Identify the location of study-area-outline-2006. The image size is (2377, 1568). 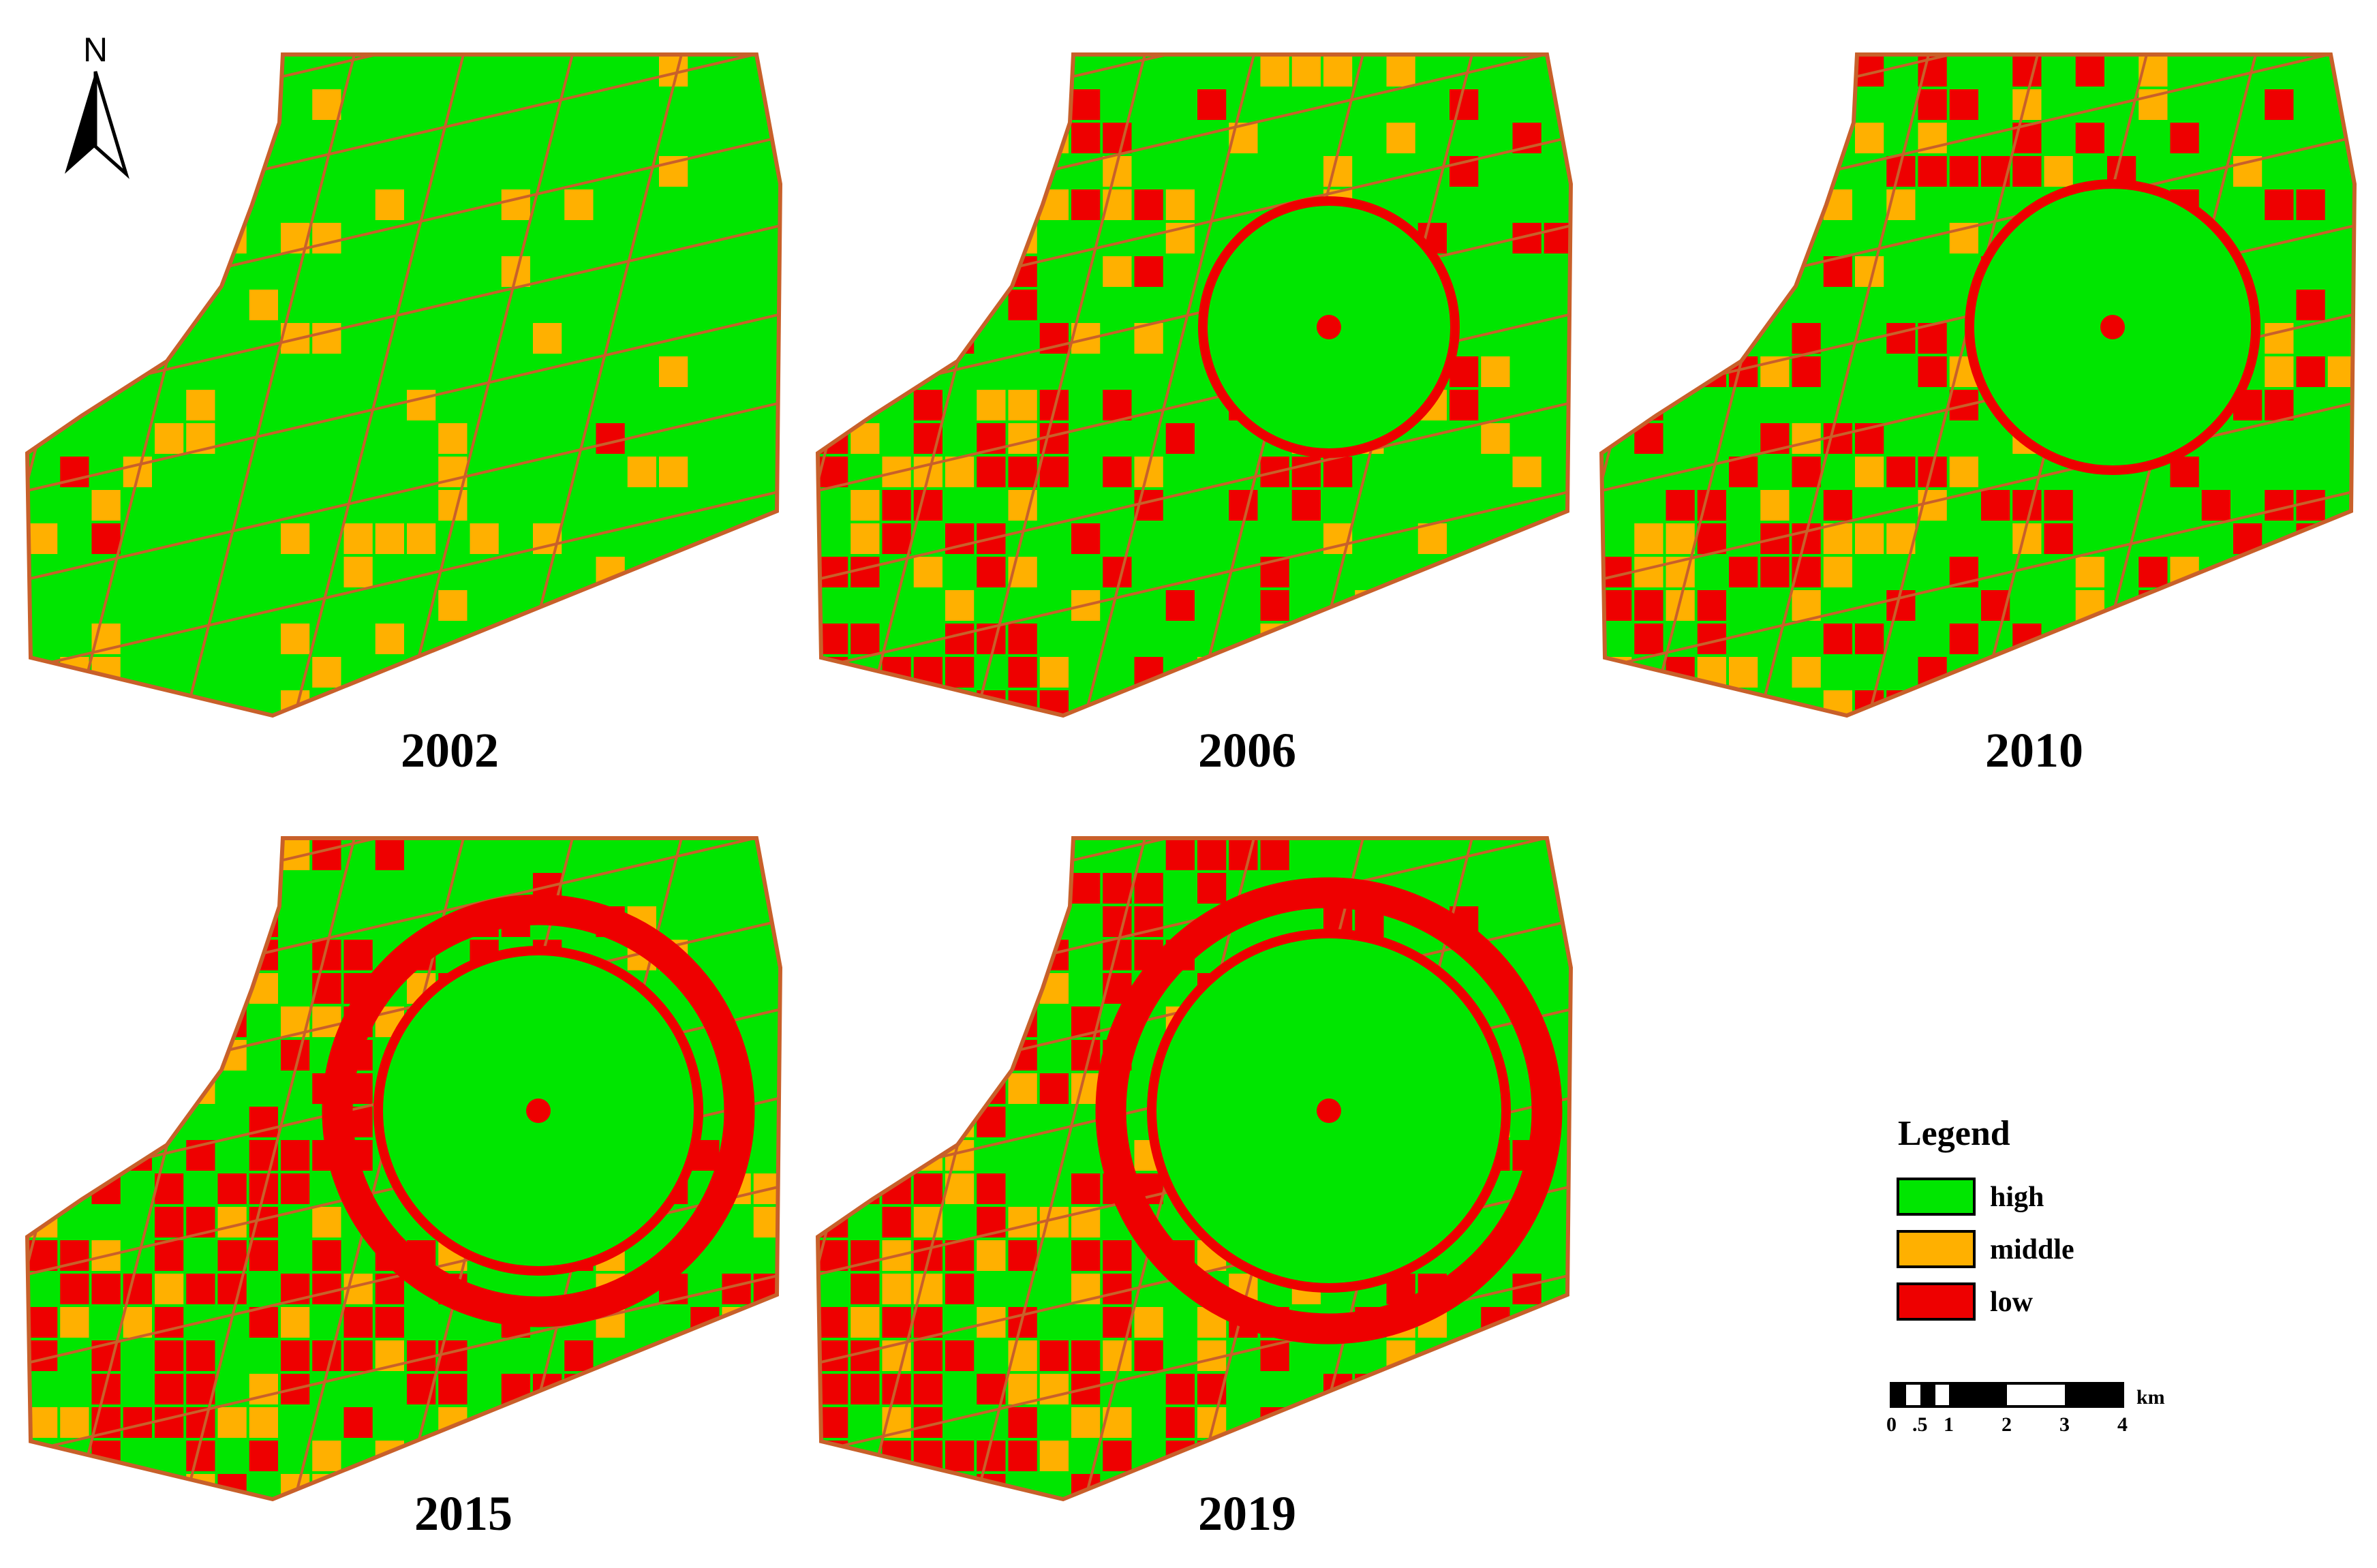
(1194, 385).